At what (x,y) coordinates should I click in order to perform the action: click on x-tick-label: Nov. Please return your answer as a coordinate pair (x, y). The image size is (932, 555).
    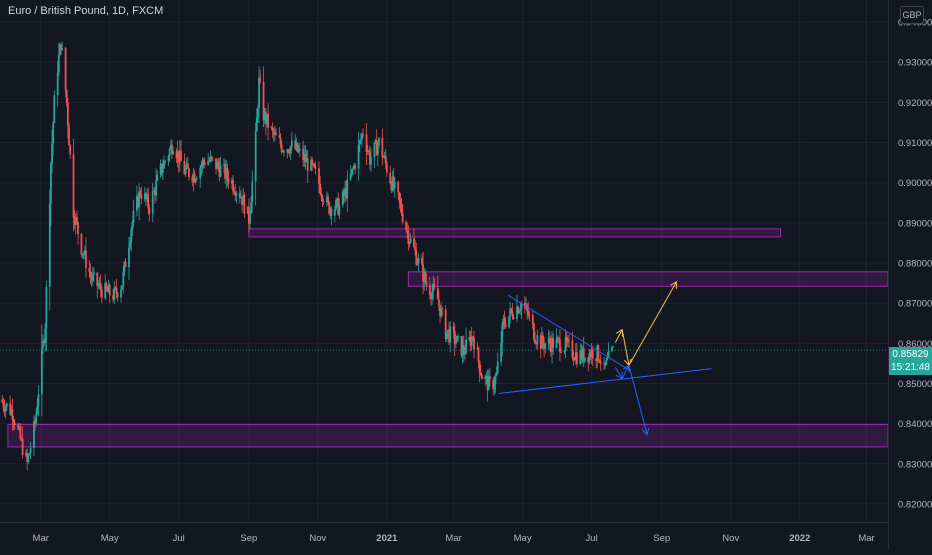
    Looking at the image, I should click on (317, 538).